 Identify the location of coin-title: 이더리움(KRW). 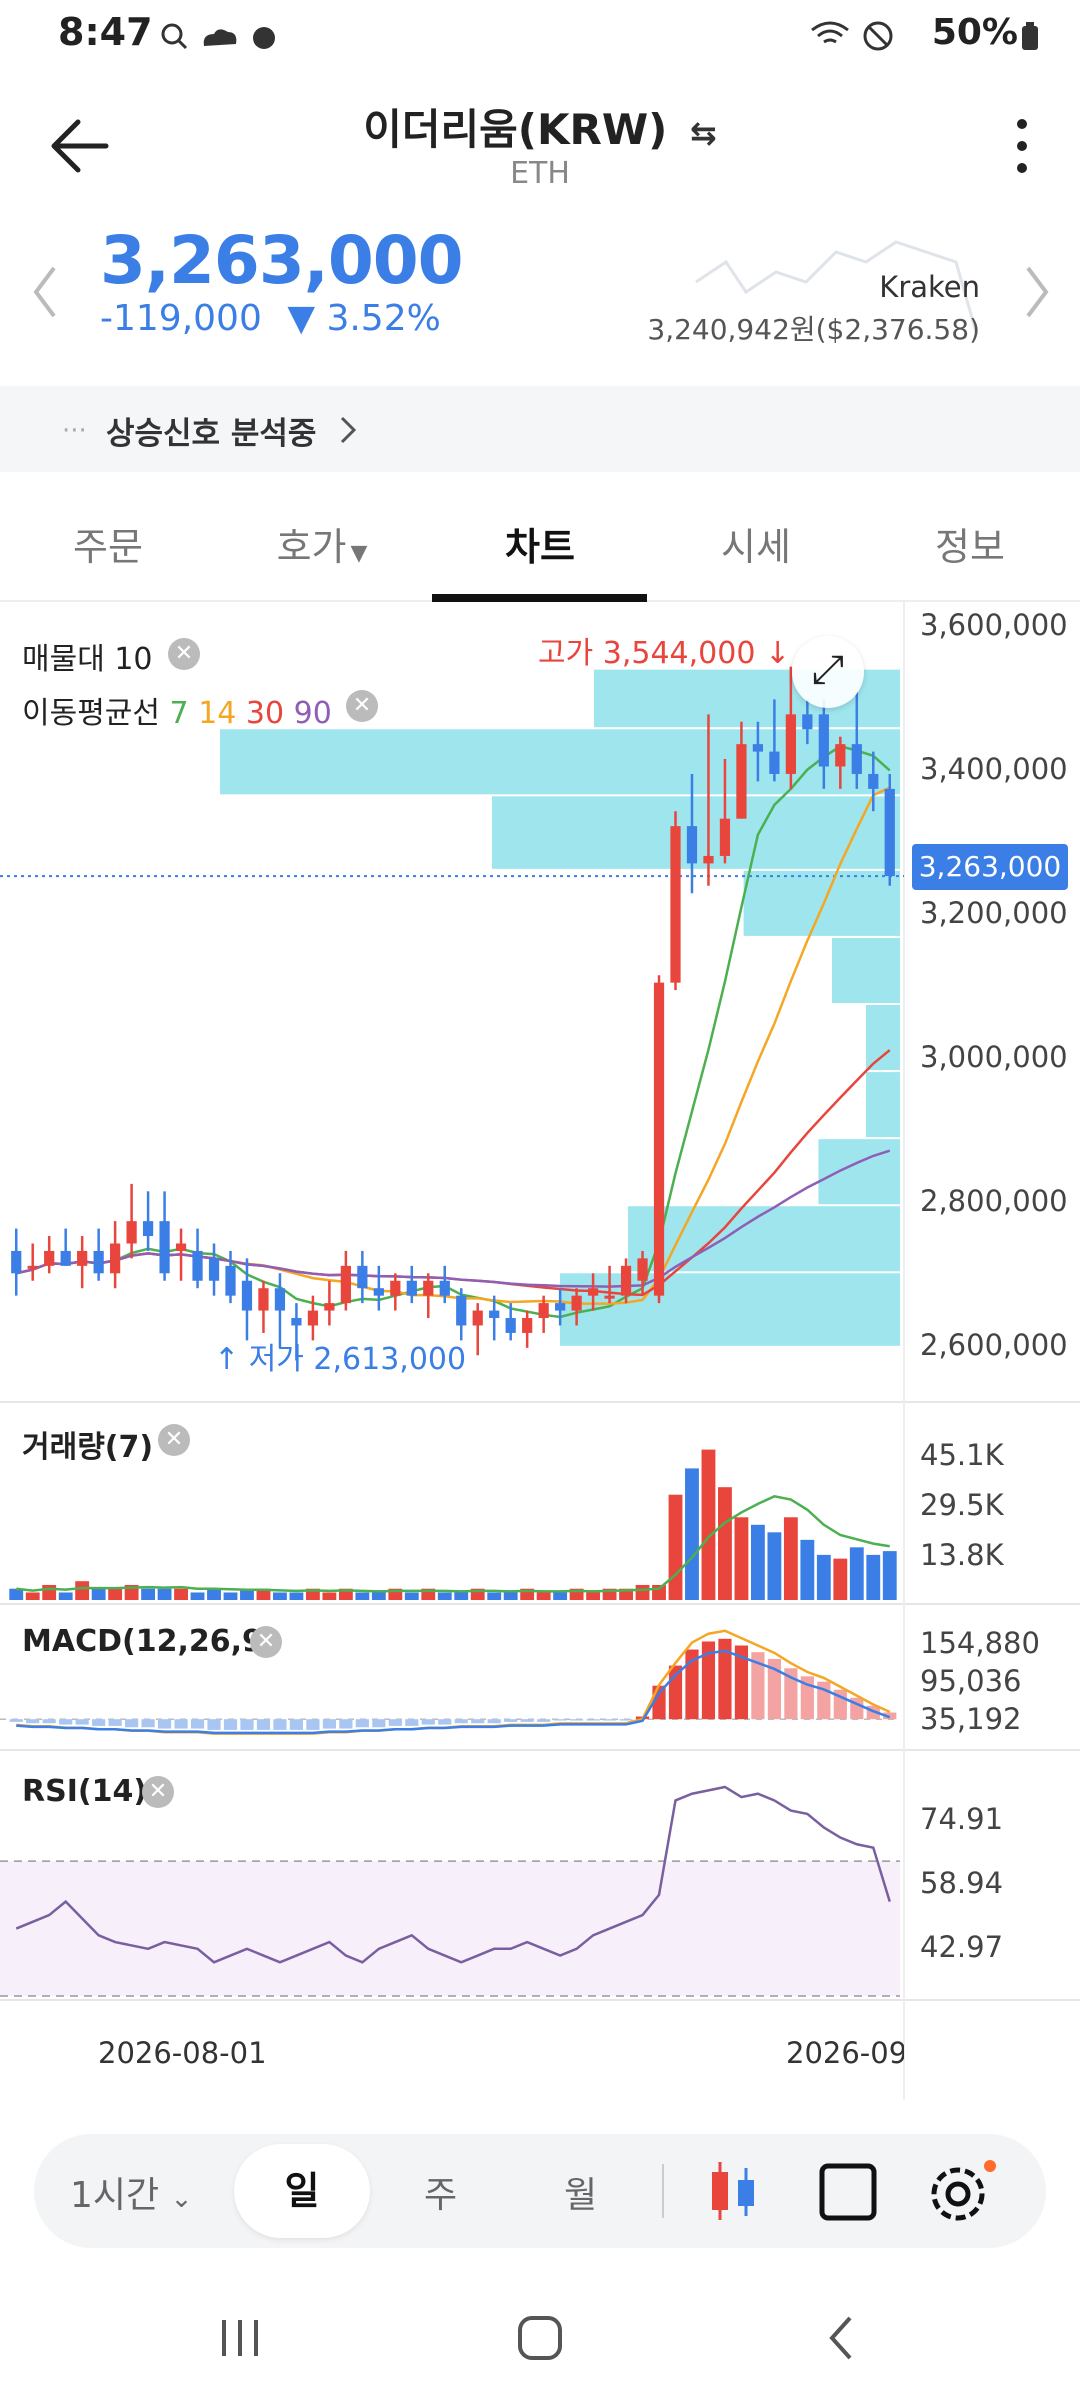
(515, 129).